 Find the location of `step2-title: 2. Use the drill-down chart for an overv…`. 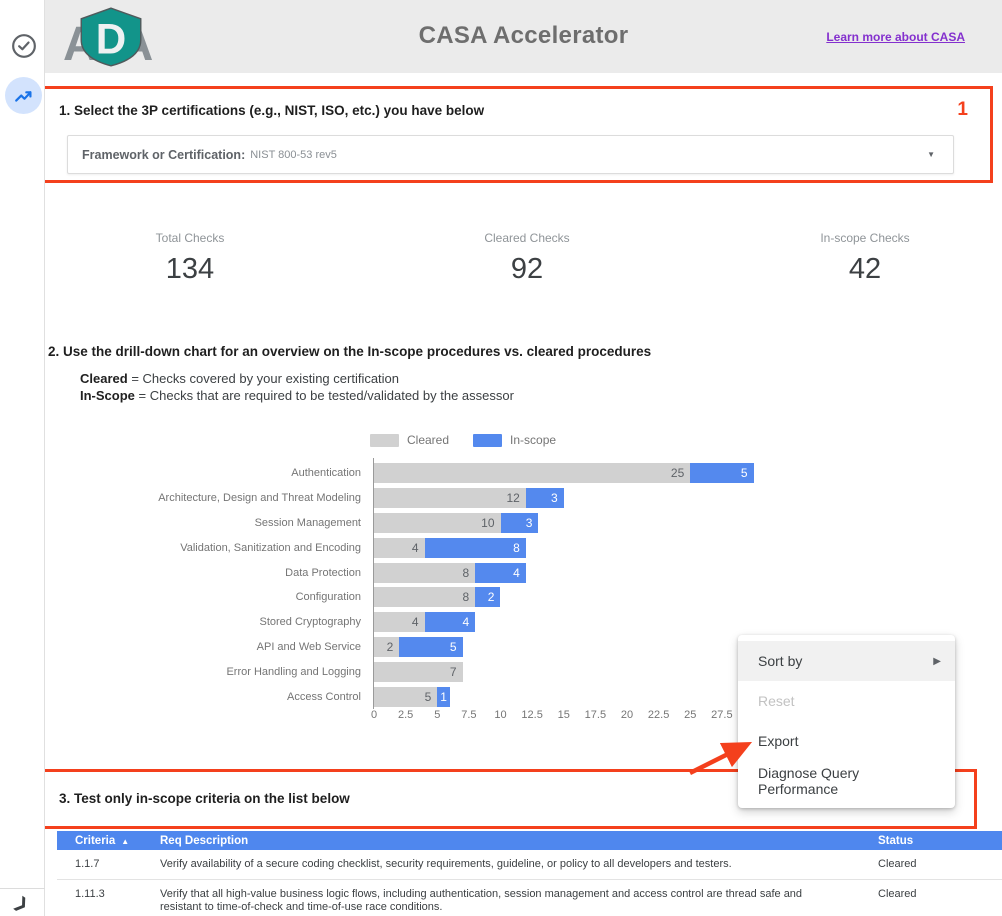

step2-title: 2. Use the drill-down chart for an overv… is located at coordinates (350, 351).